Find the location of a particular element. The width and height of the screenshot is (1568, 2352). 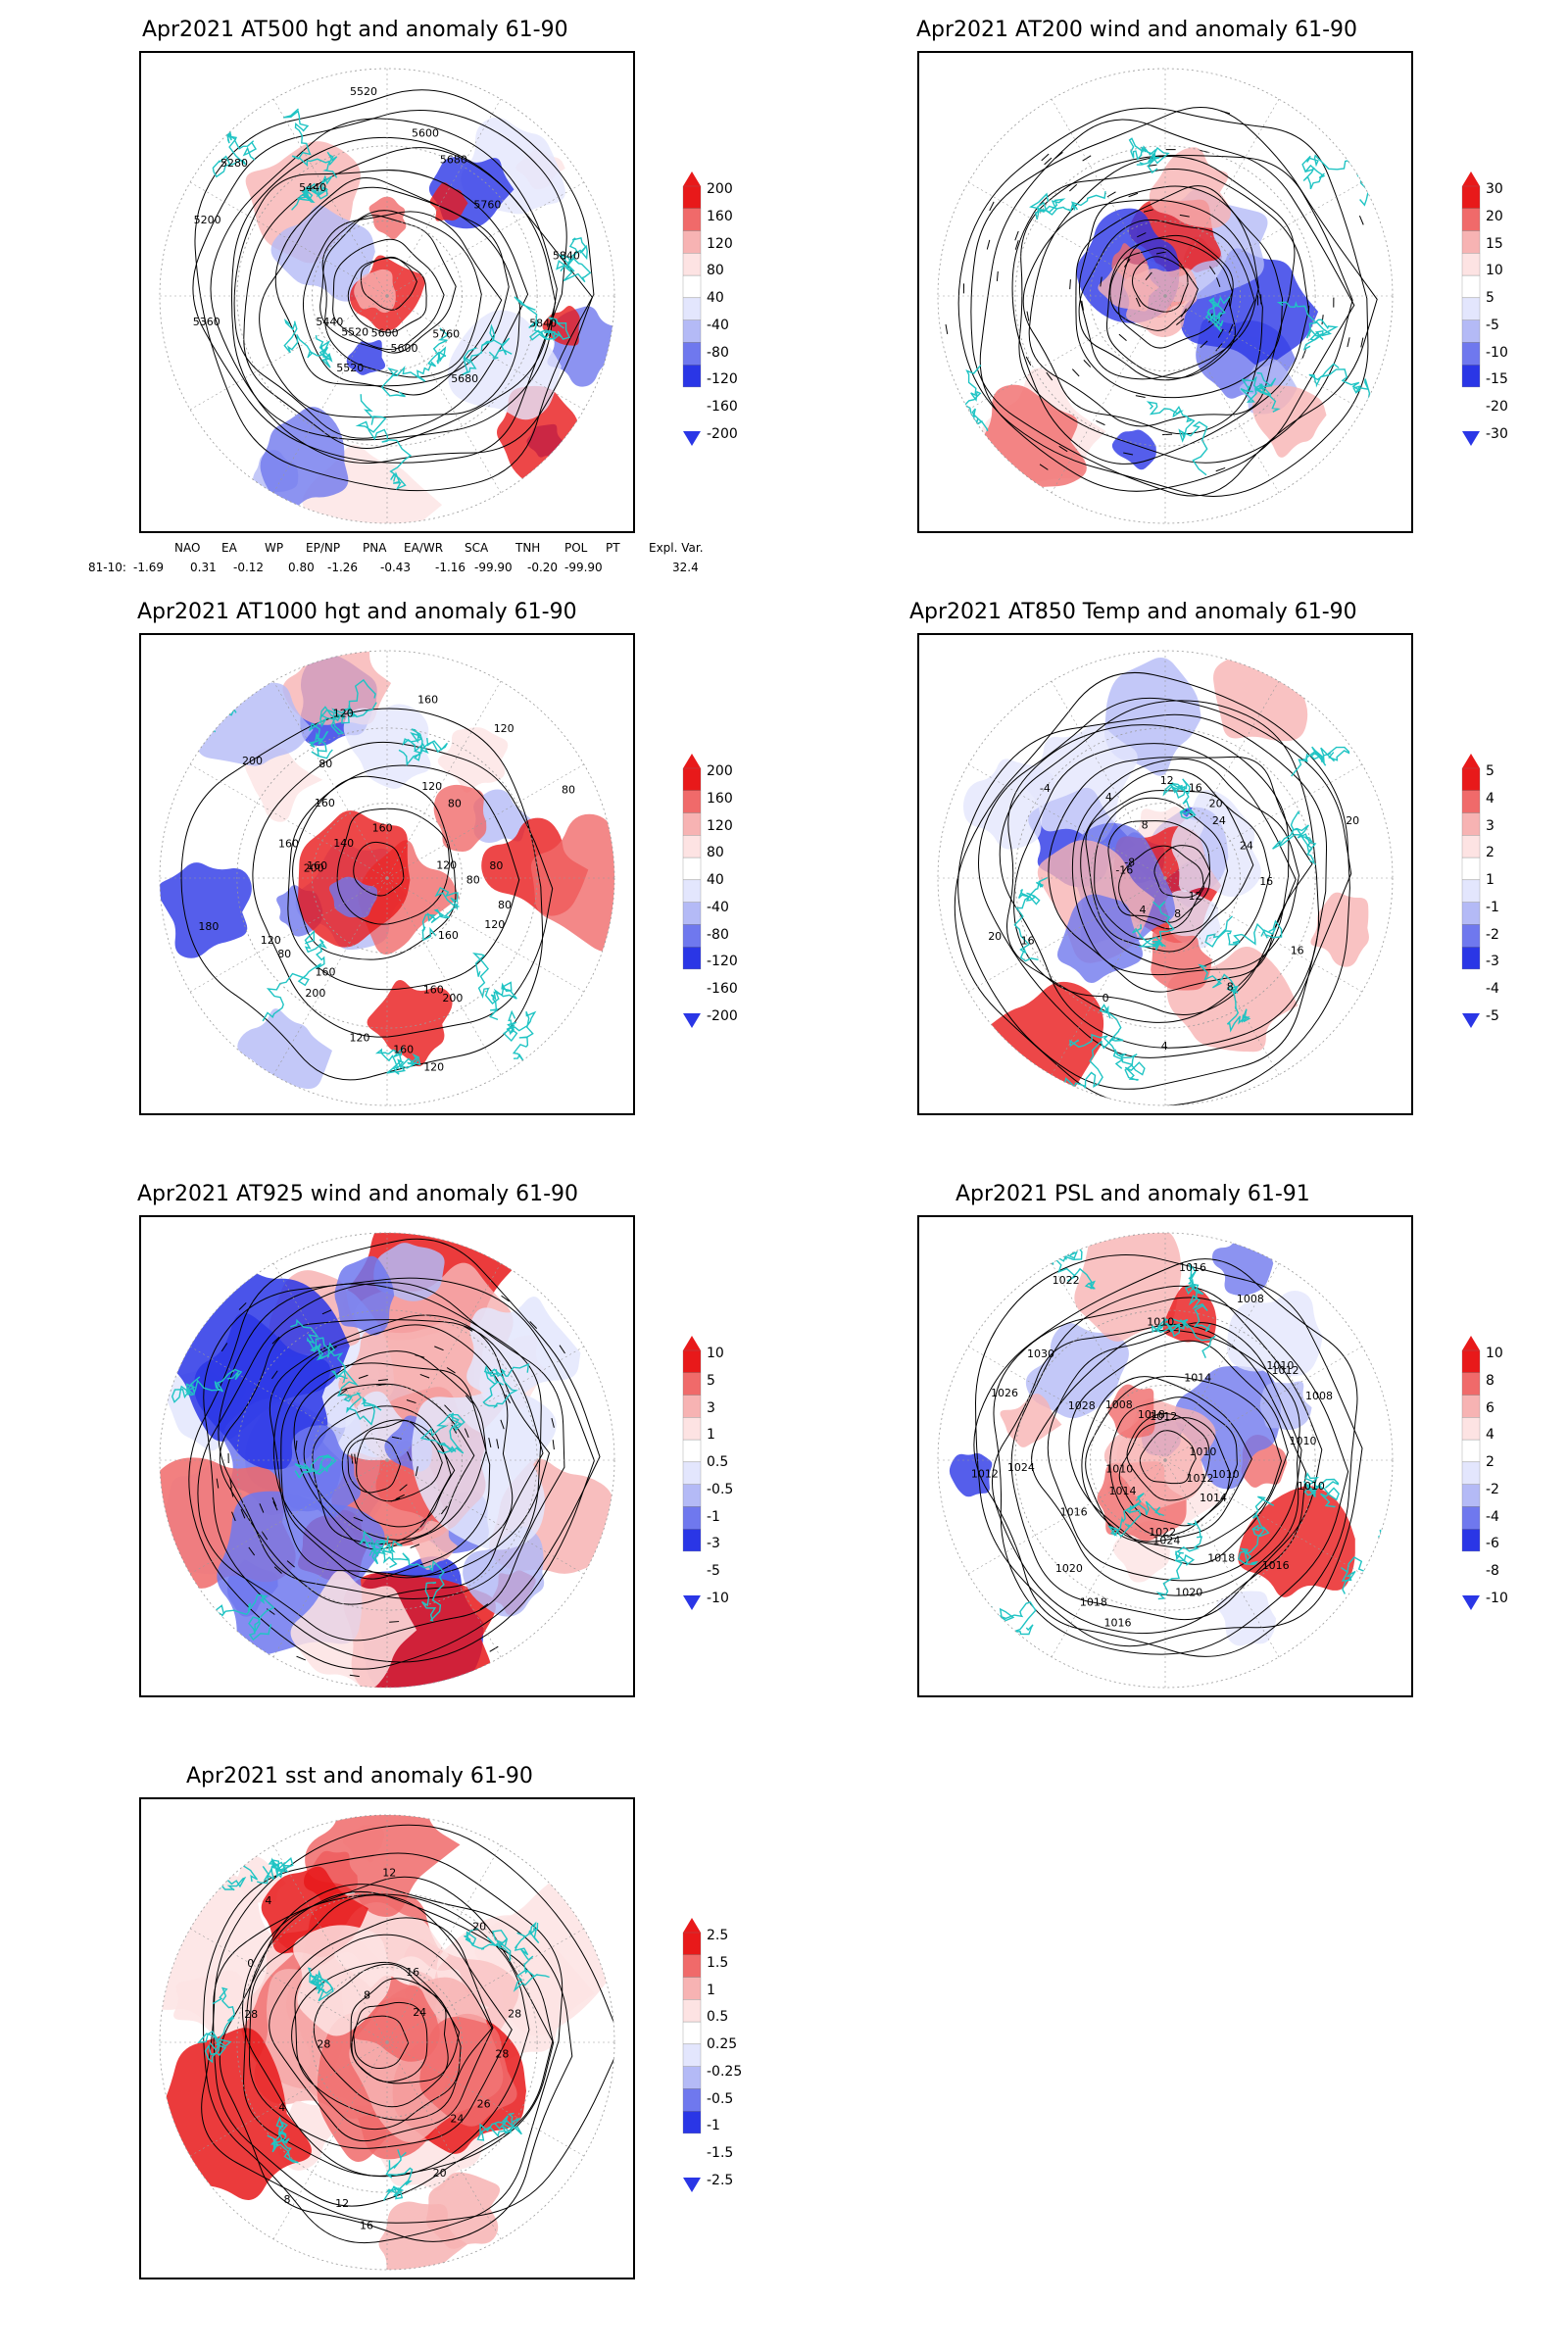

contour-label: 28 is located at coordinates (323, 2045).